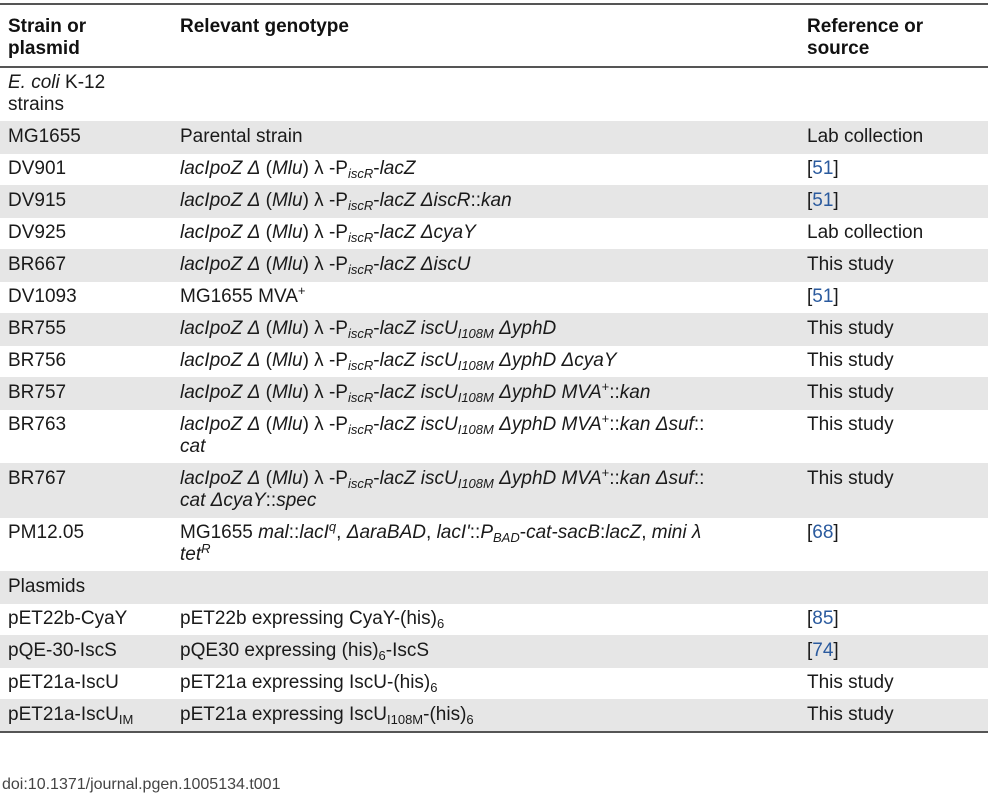 The height and width of the screenshot is (800, 991). I want to click on cell-genotype: lacIpoZ Δ (Mlu) λ -PiscR-lacZ ΔiscR::kan, so click(485, 201).